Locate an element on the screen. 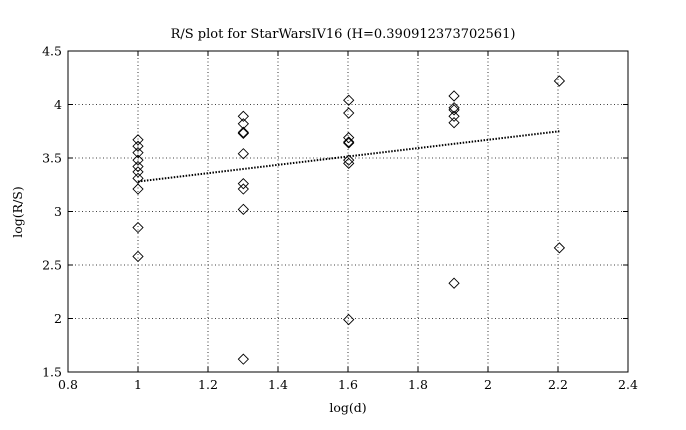 Image resolution: width=686 pixels, height=430 pixels. y-tick-label: 2.5 is located at coordinates (52, 265).